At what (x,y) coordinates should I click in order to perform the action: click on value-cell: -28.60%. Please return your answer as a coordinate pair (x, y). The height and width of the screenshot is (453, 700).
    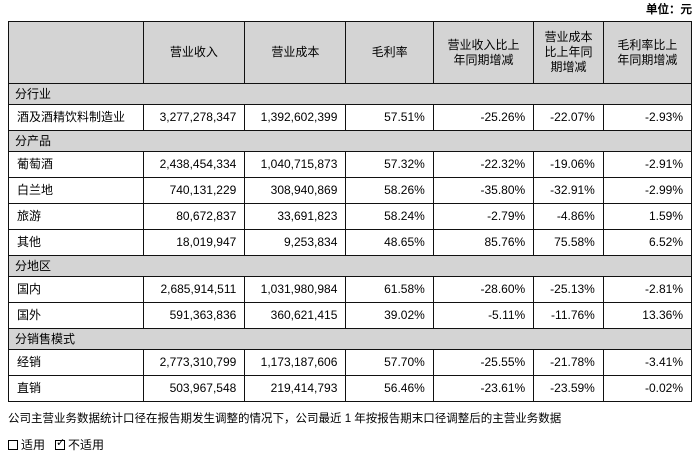
    Looking at the image, I should click on (483, 289).